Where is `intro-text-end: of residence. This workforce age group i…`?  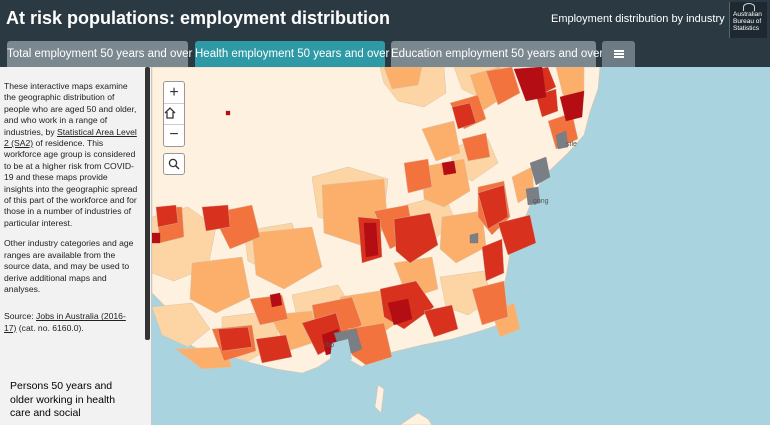
intro-text-end: of residence. This workforce age group i… is located at coordinates (71, 183).